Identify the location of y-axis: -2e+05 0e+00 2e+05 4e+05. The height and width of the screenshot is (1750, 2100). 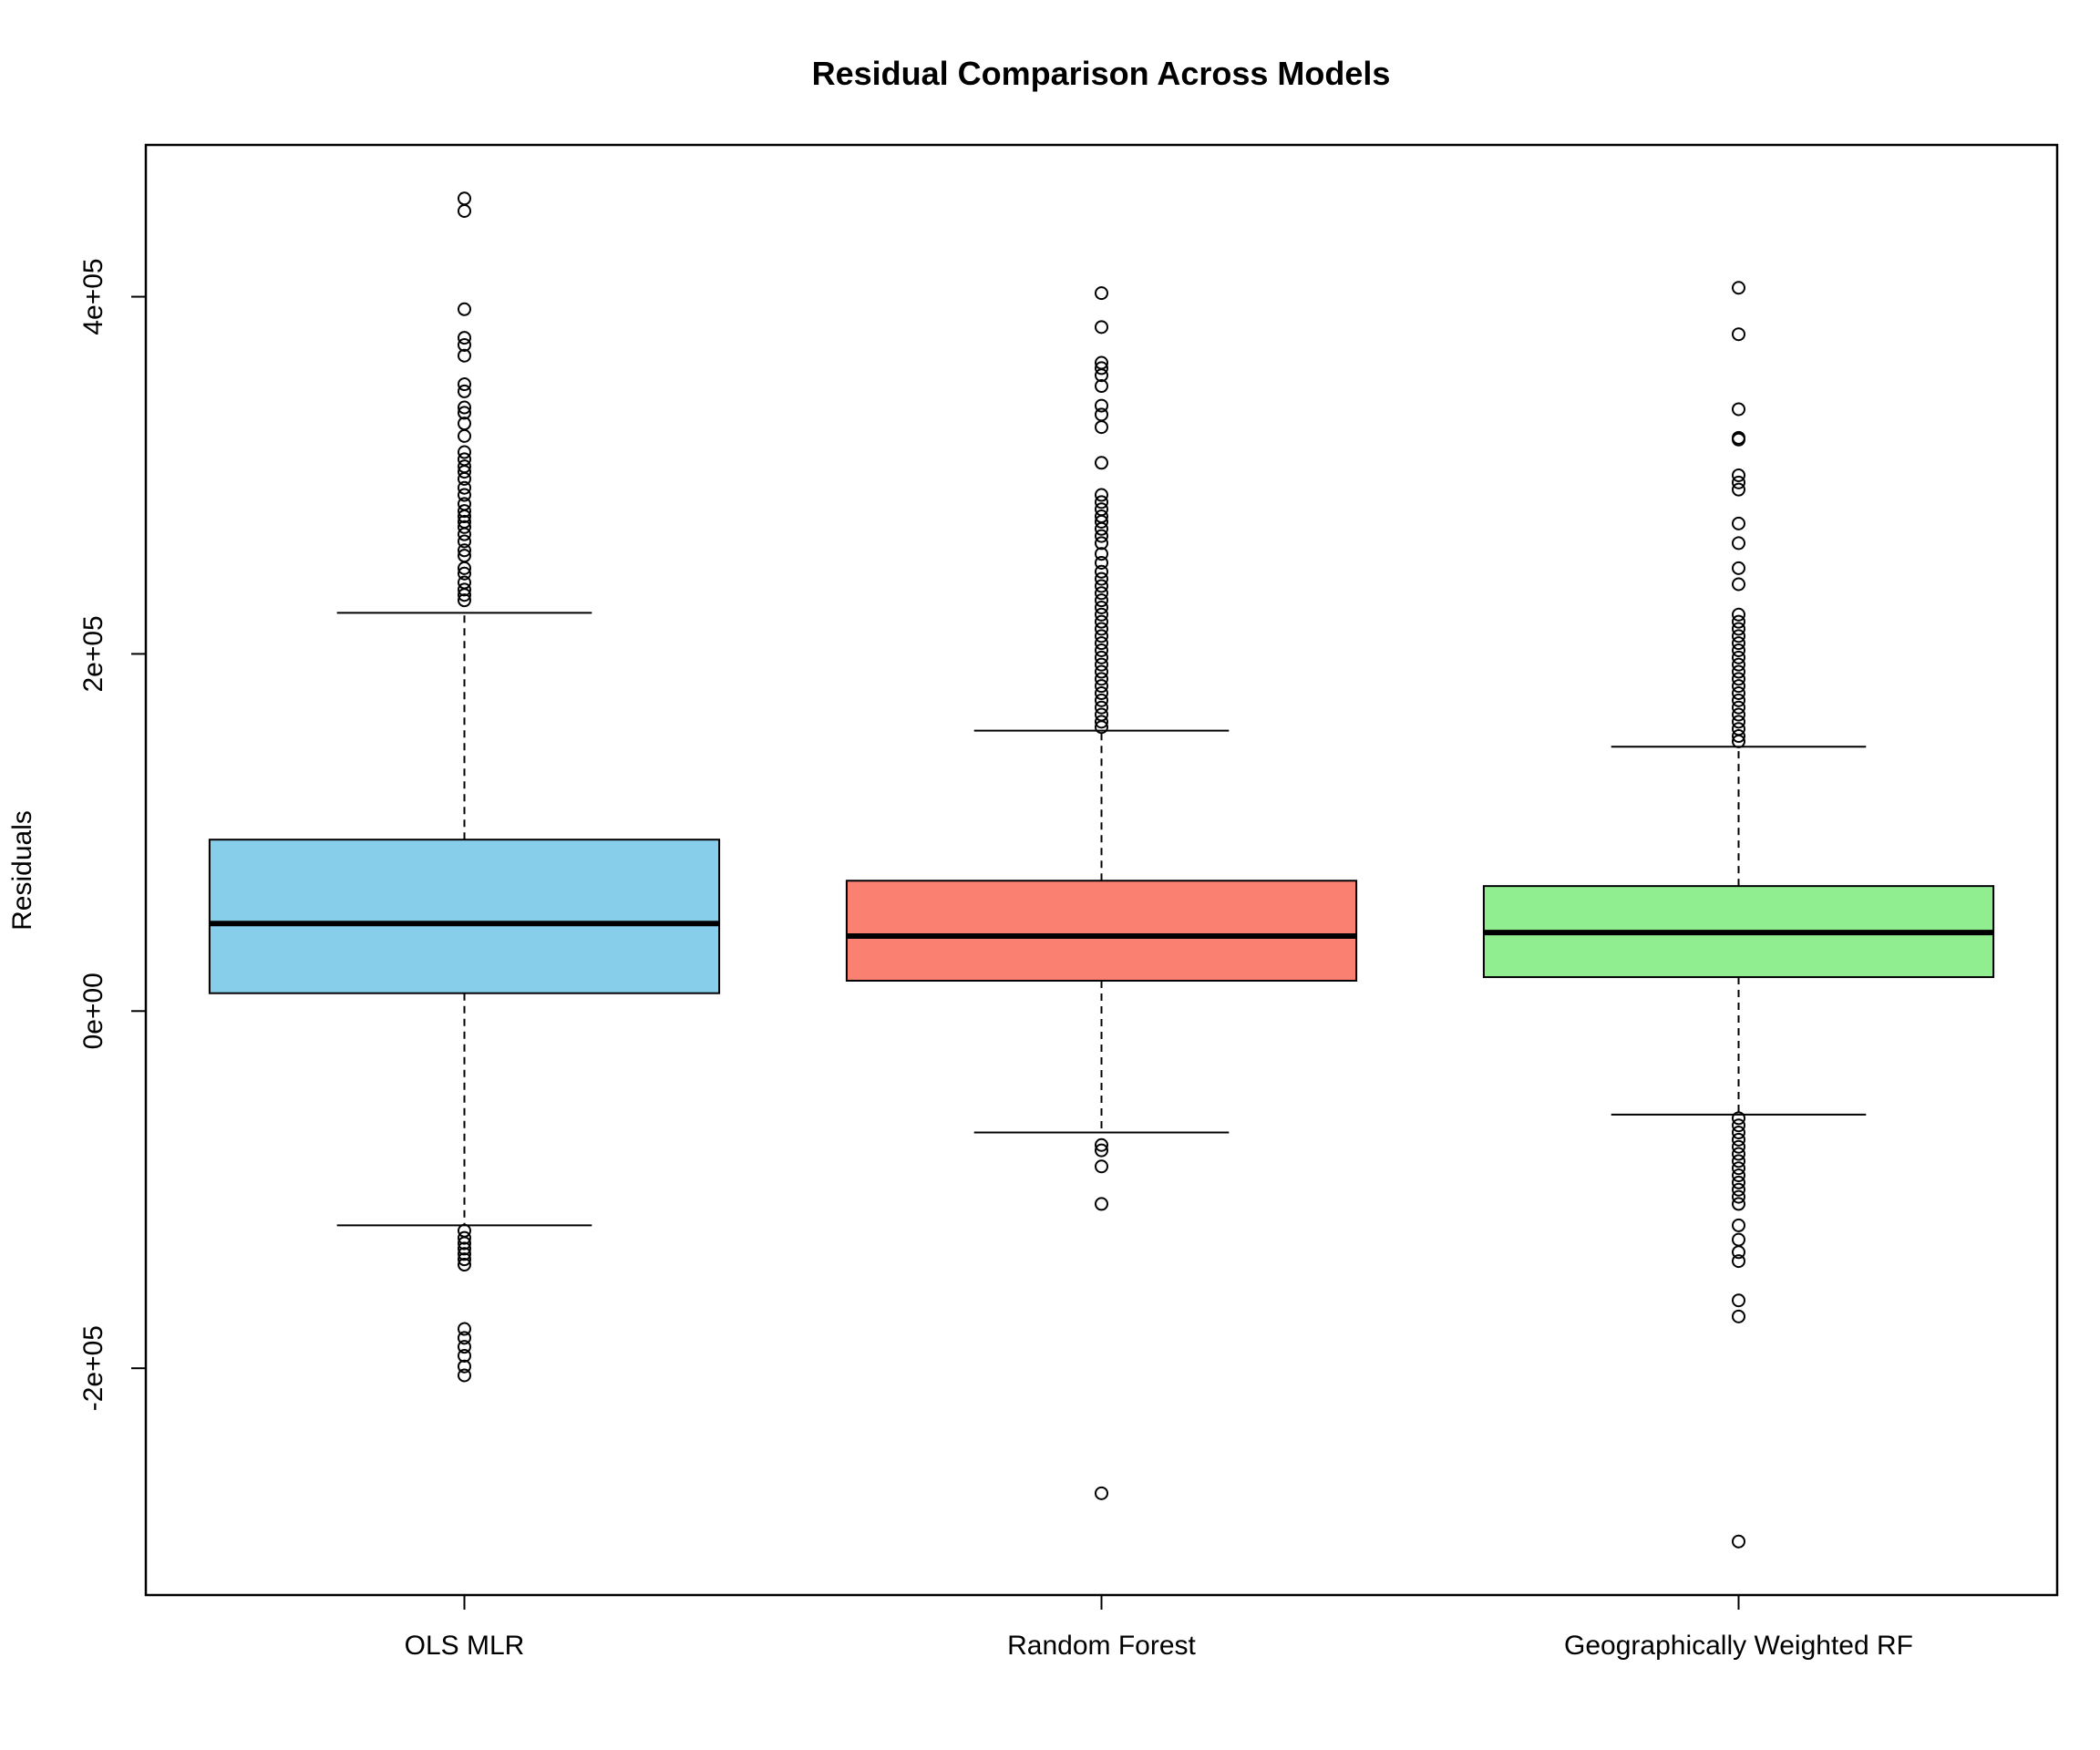
(112, 834).